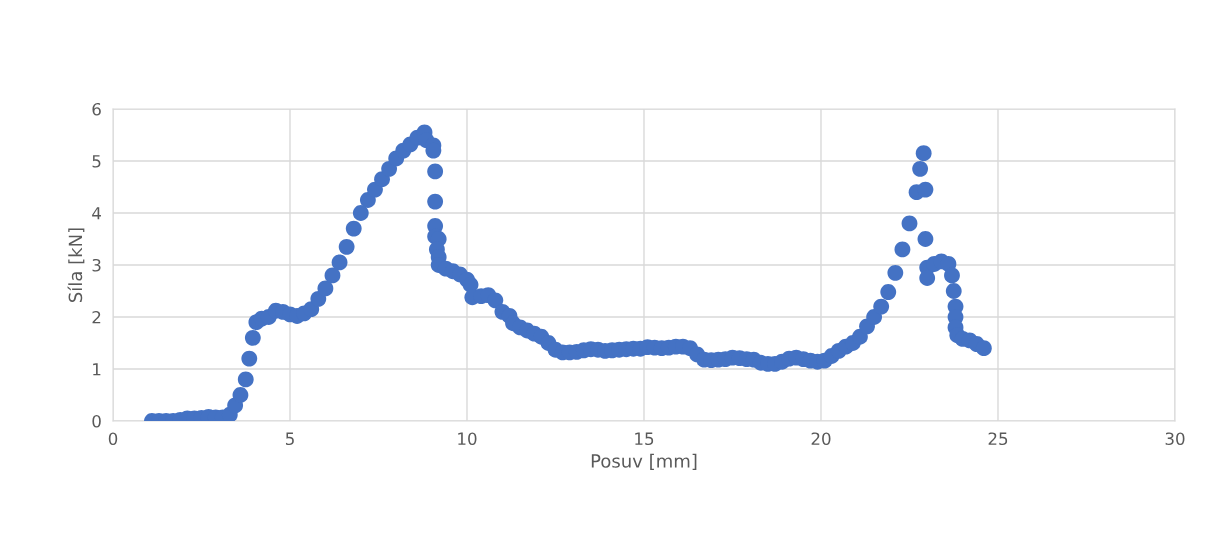 The width and height of the screenshot is (1206, 533). What do you see at coordinates (96, 265) in the screenshot?
I see `y-tick-label: 3` at bounding box center [96, 265].